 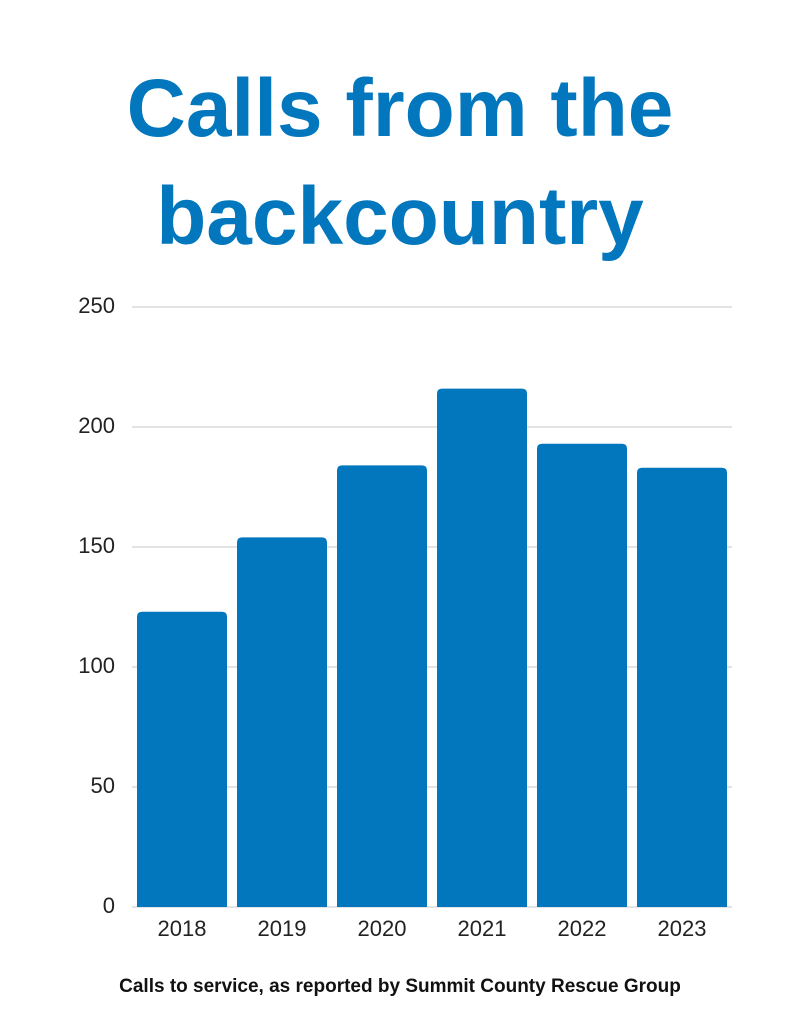 I want to click on y-tick-label: 100, so click(x=96, y=665).